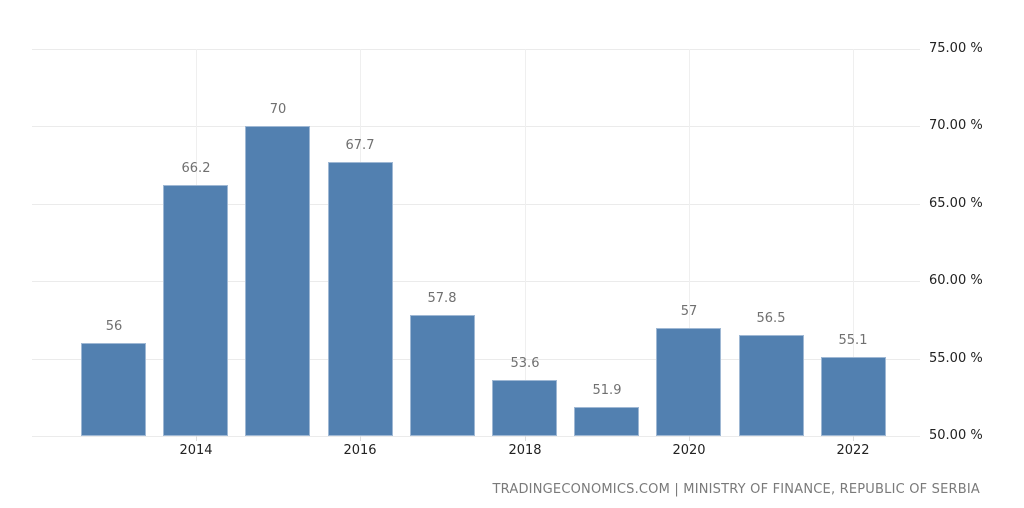 The height and width of the screenshot is (508, 1024). I want to click on bar-2014, so click(195, 310).